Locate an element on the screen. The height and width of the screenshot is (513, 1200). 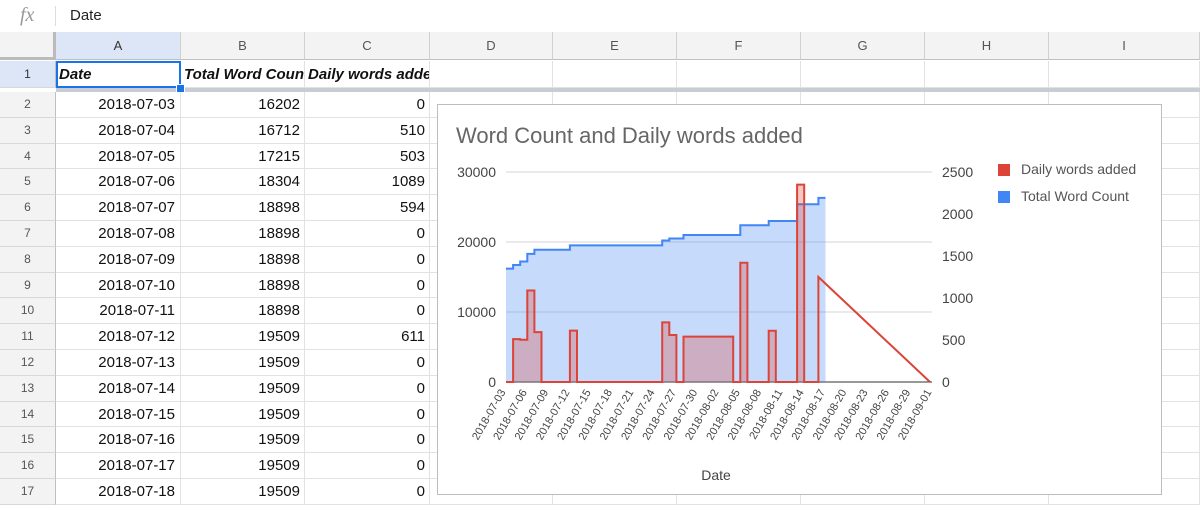
cell-a9: 2018-07-10 is located at coordinates (118, 285).